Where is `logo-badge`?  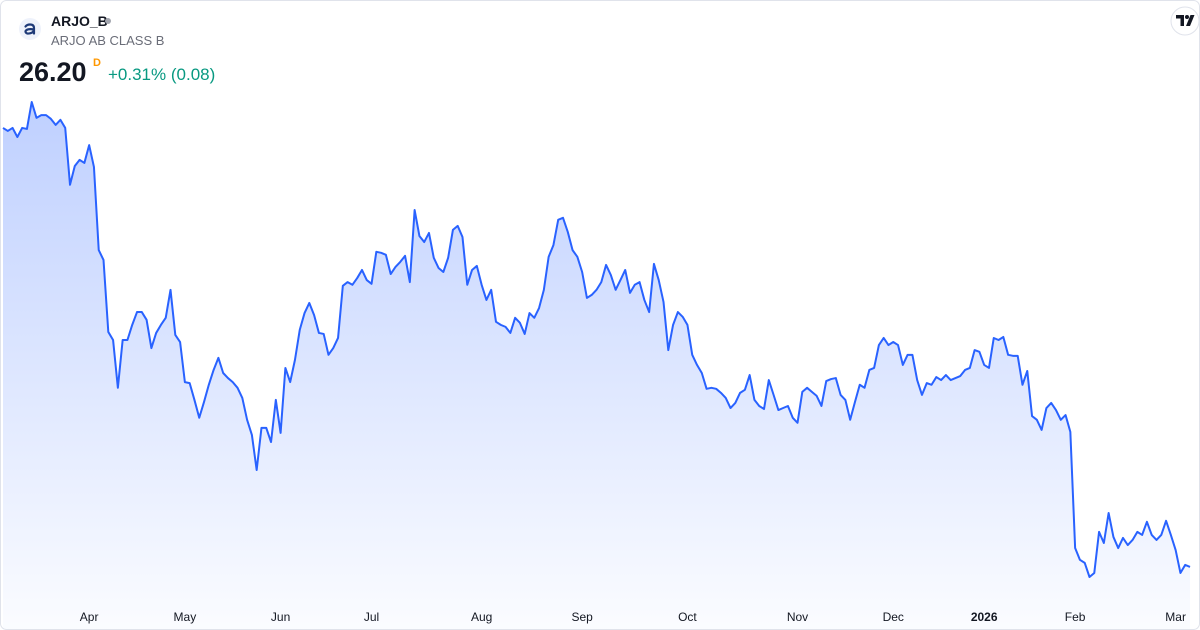 logo-badge is located at coordinates (1185, 21).